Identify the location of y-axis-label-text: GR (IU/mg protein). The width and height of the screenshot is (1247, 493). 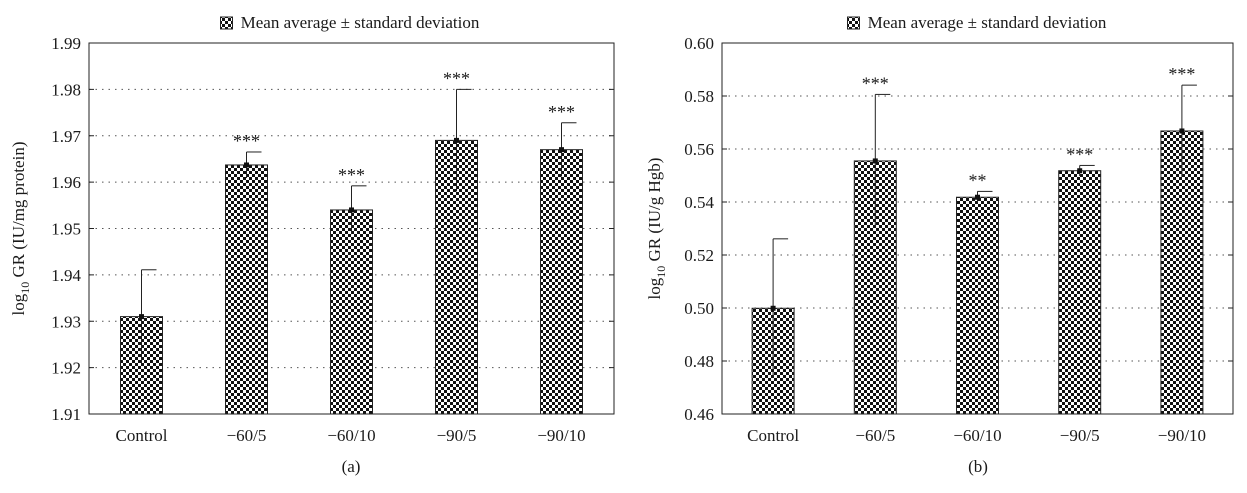
(18, 212).